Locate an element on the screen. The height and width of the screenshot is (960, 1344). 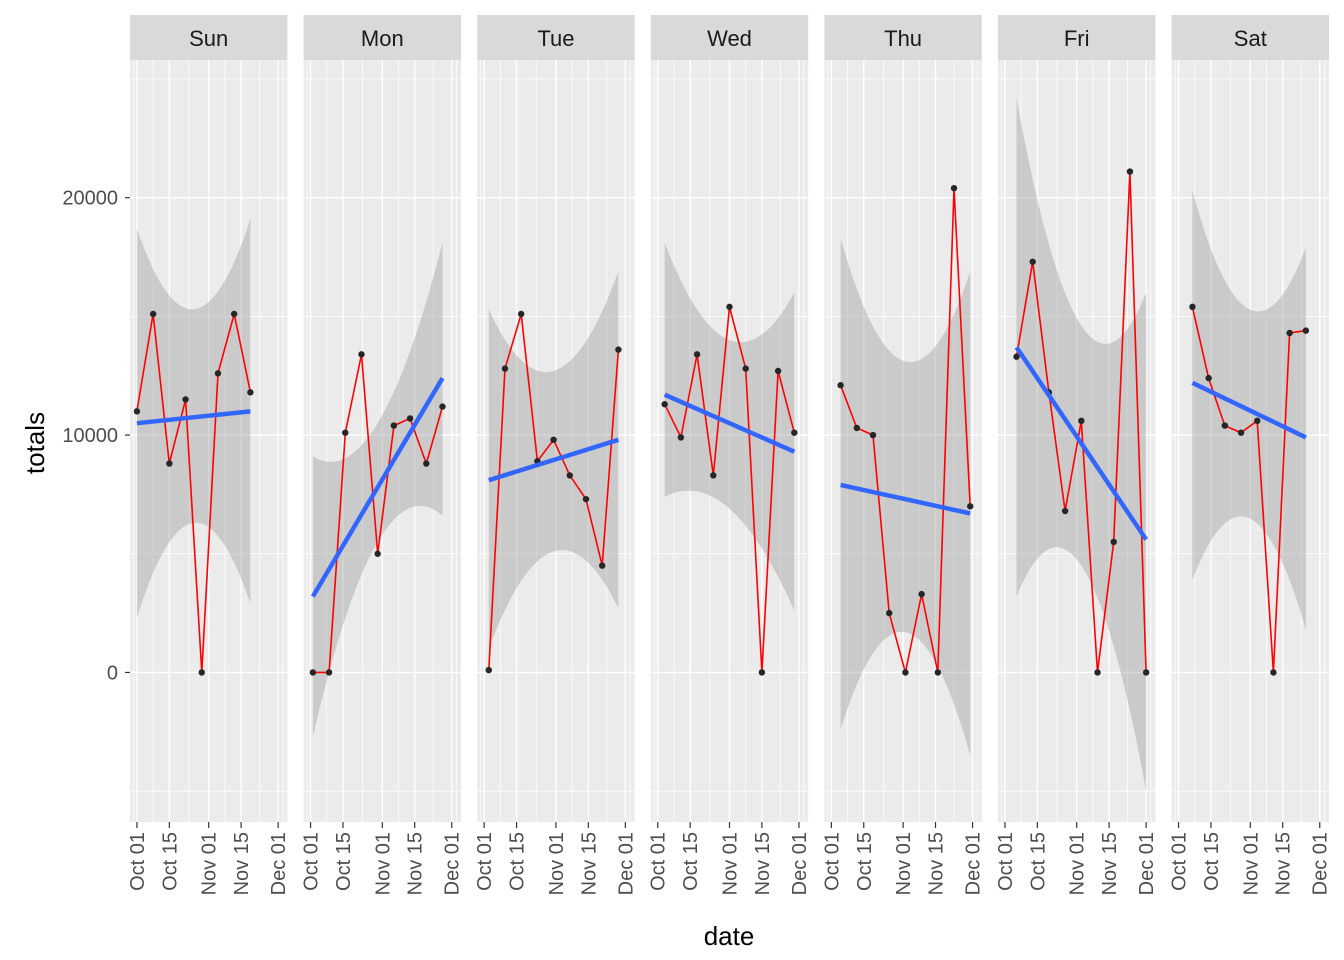
y-tick-label: 20000 is located at coordinates (90, 199).